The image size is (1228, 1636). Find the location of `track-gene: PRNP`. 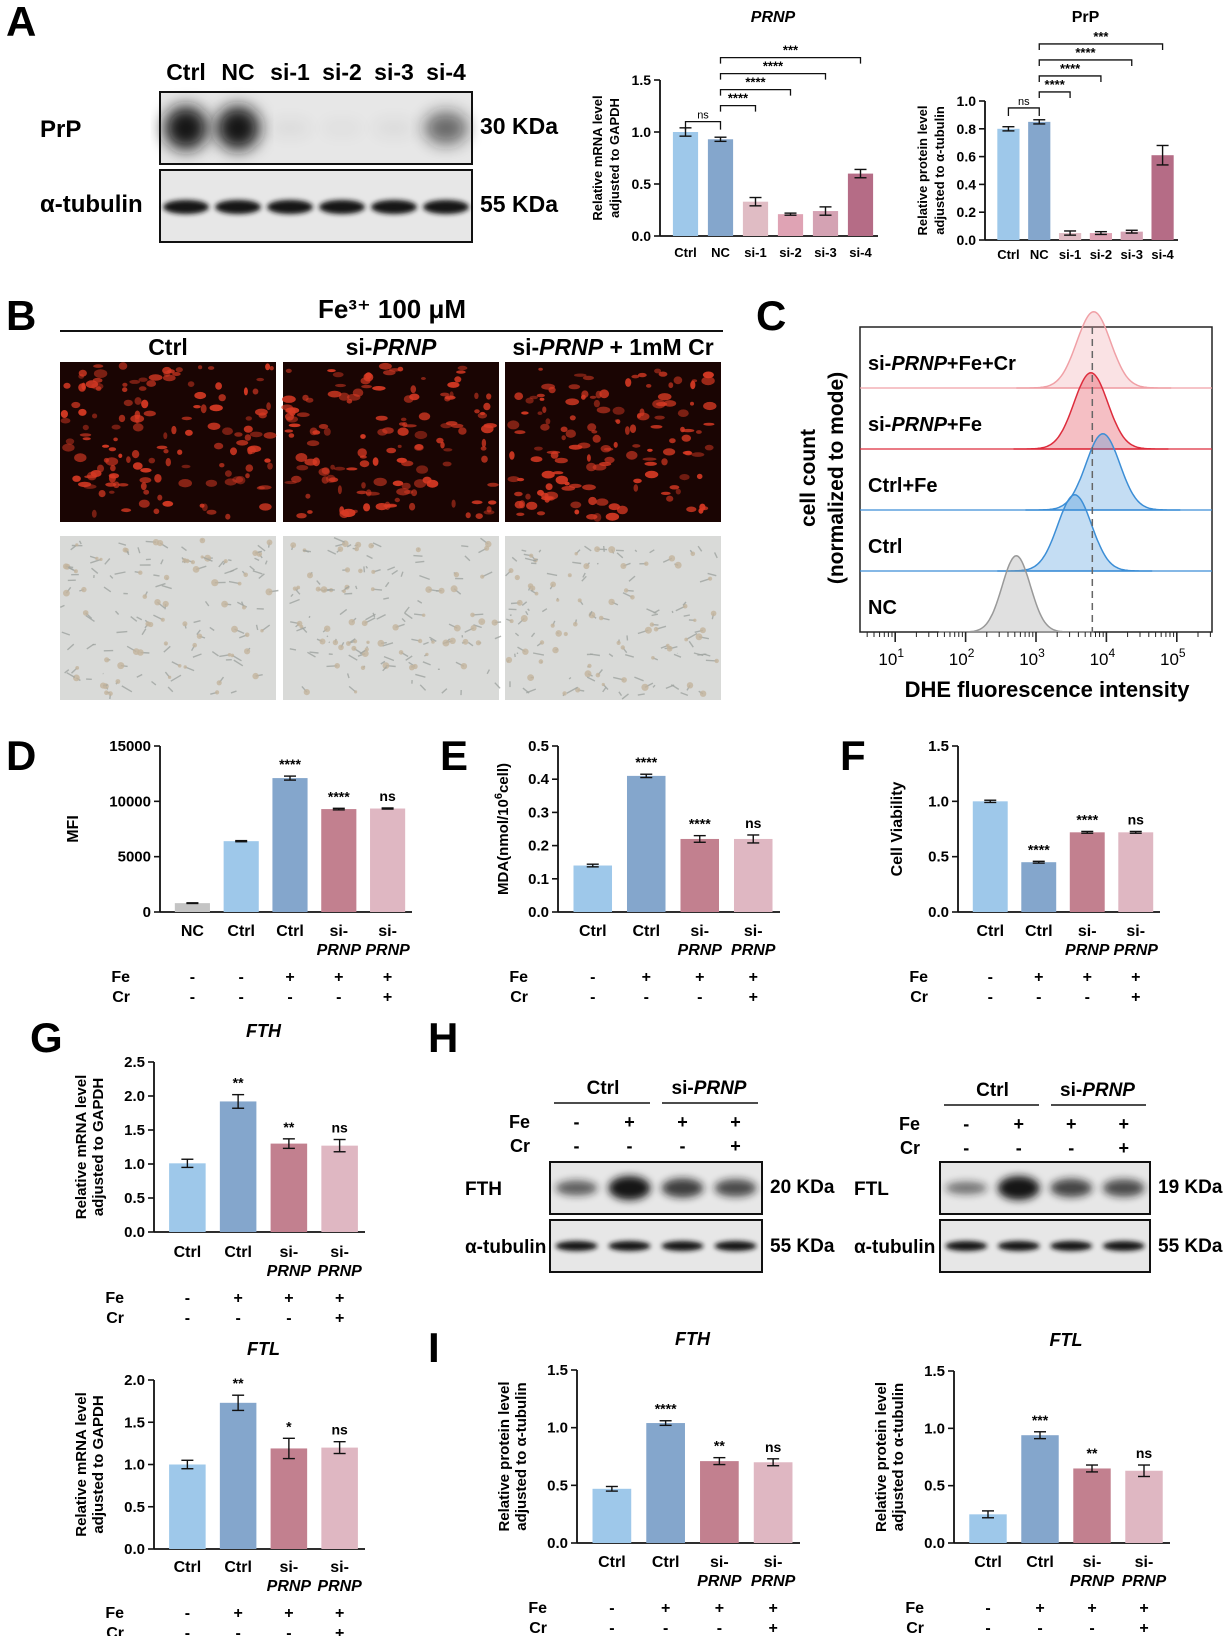

track-gene: PRNP is located at coordinates (919, 425).